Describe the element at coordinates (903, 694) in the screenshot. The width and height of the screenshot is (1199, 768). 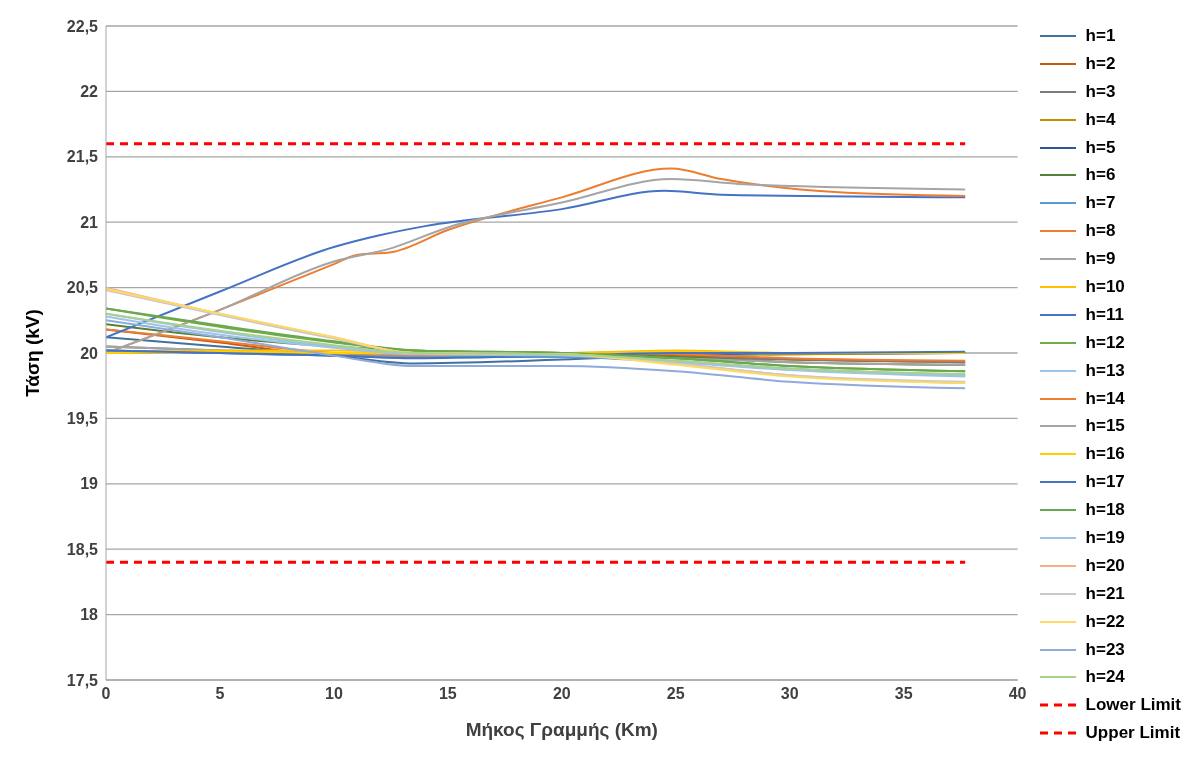
I see `x-tick-label: 35` at that location.